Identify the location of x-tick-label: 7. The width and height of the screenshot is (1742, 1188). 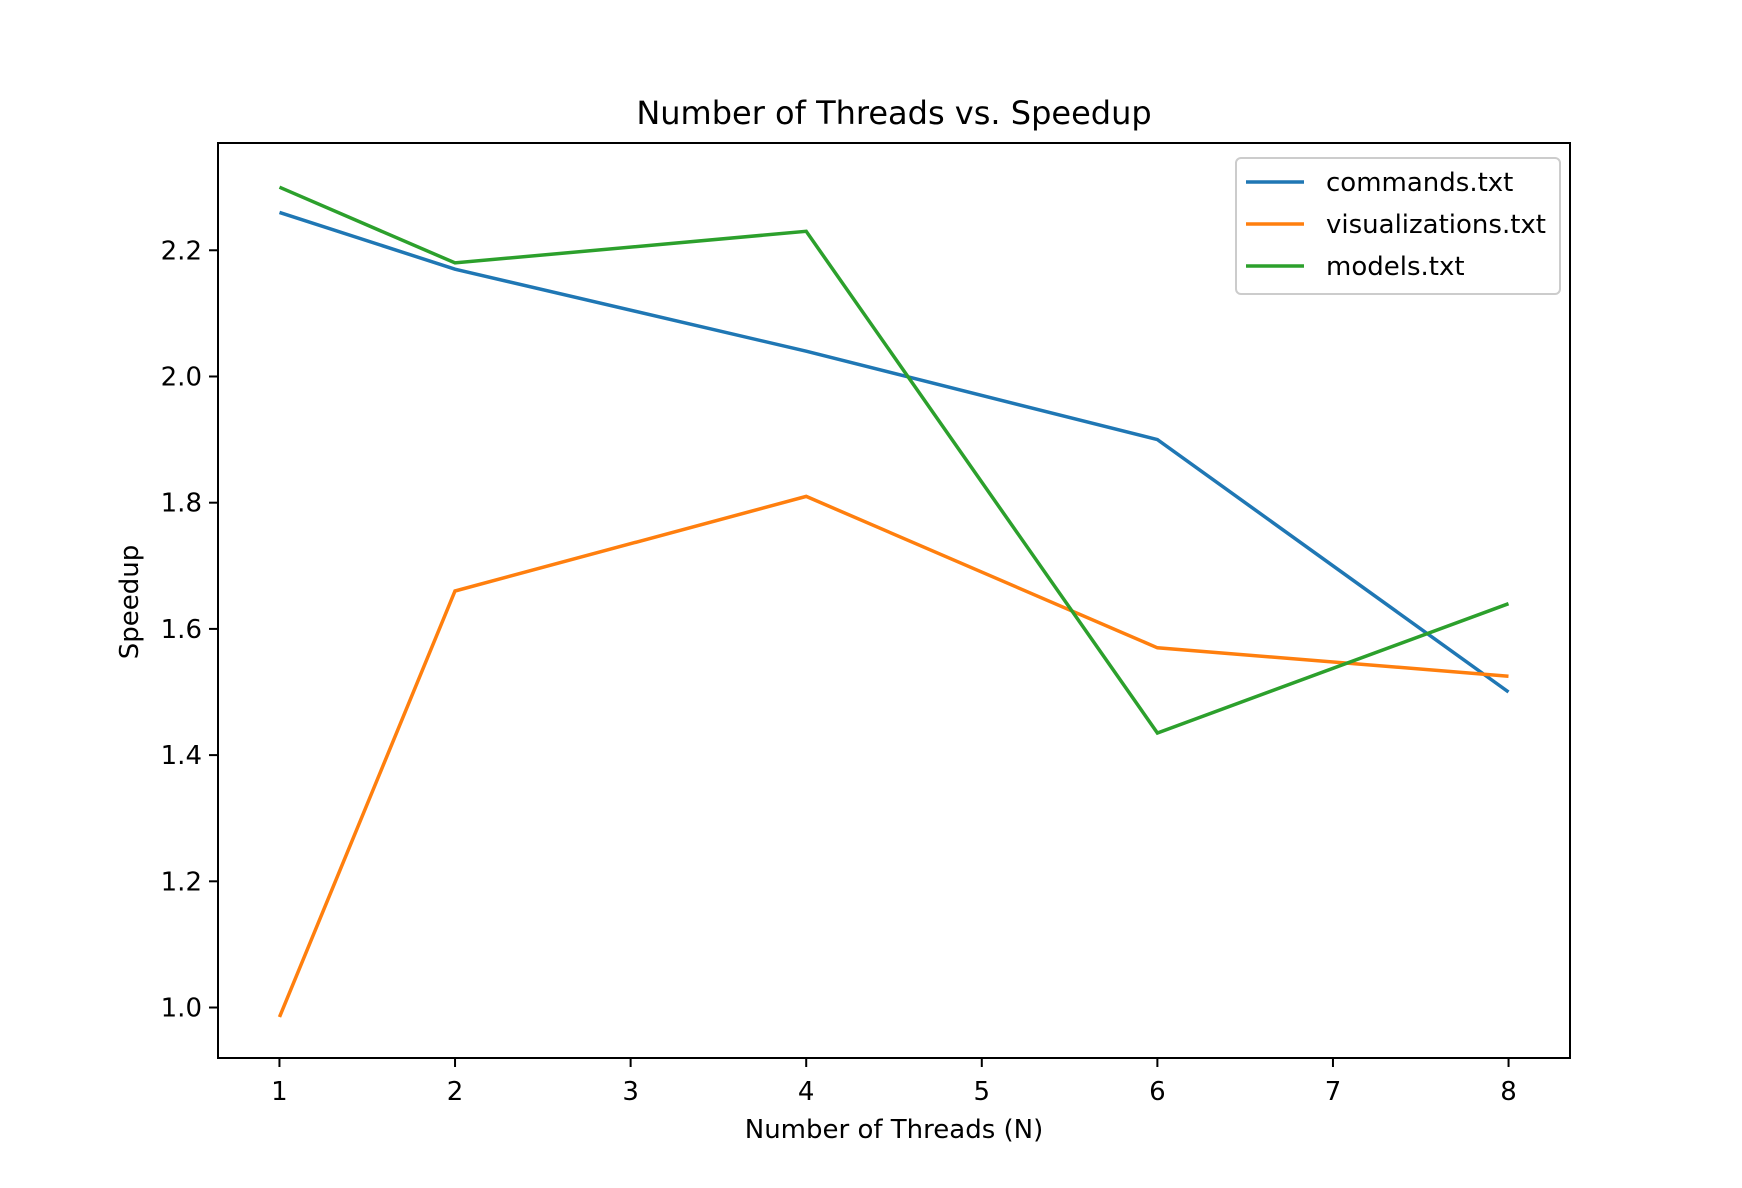
(1333, 1092).